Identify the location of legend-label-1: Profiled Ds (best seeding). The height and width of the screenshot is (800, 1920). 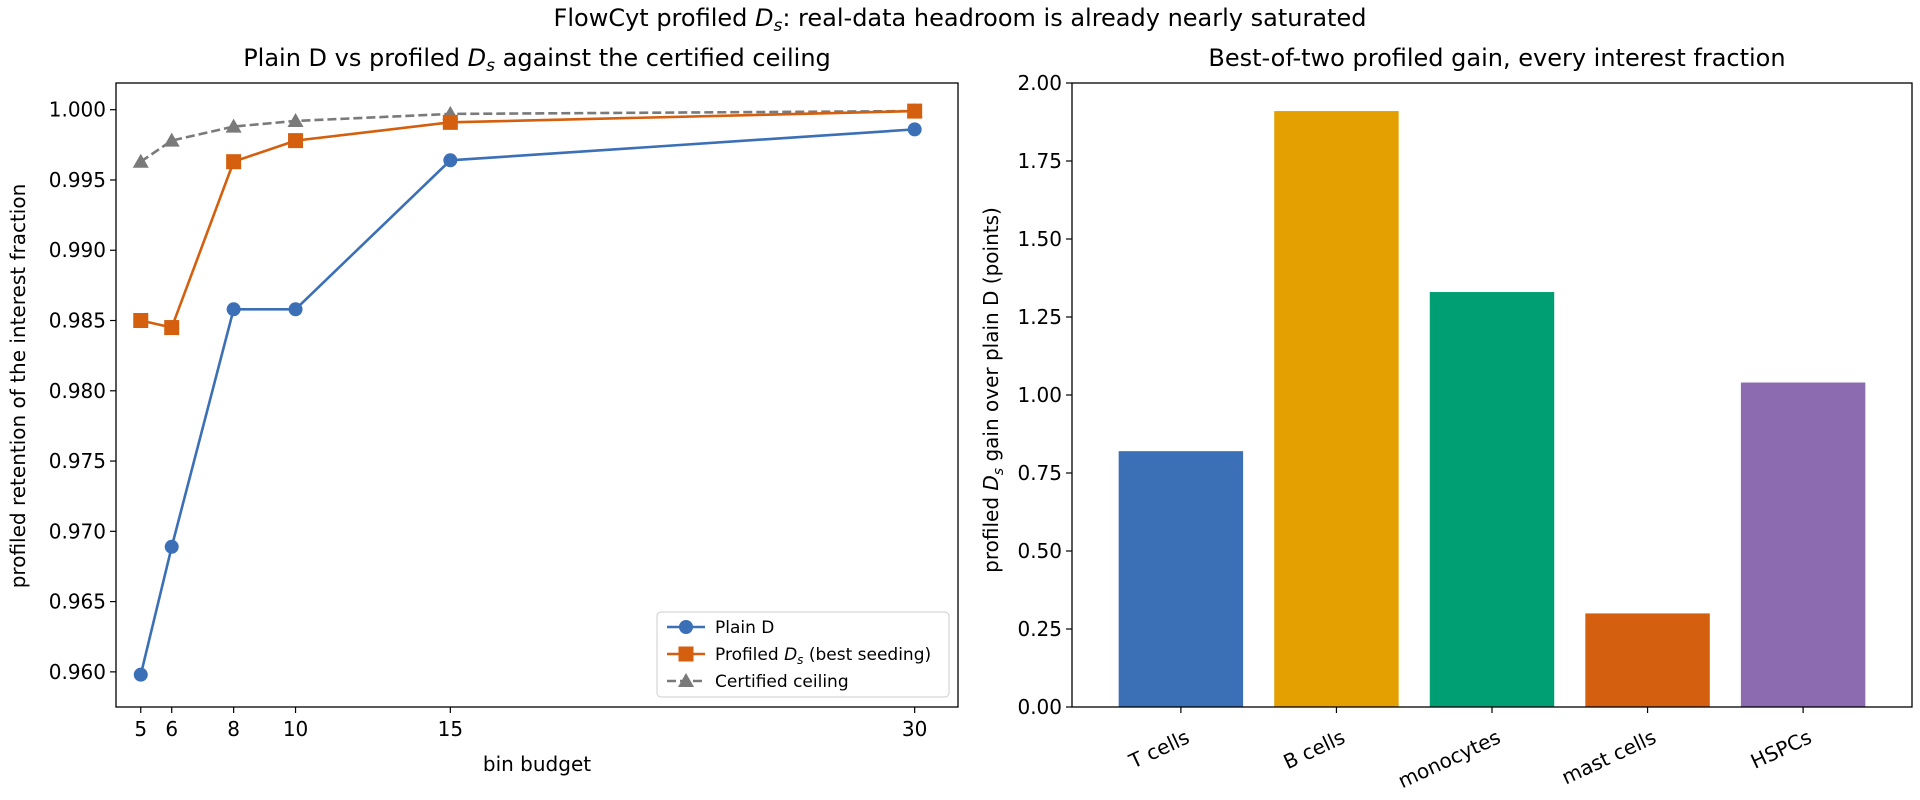
(823, 656).